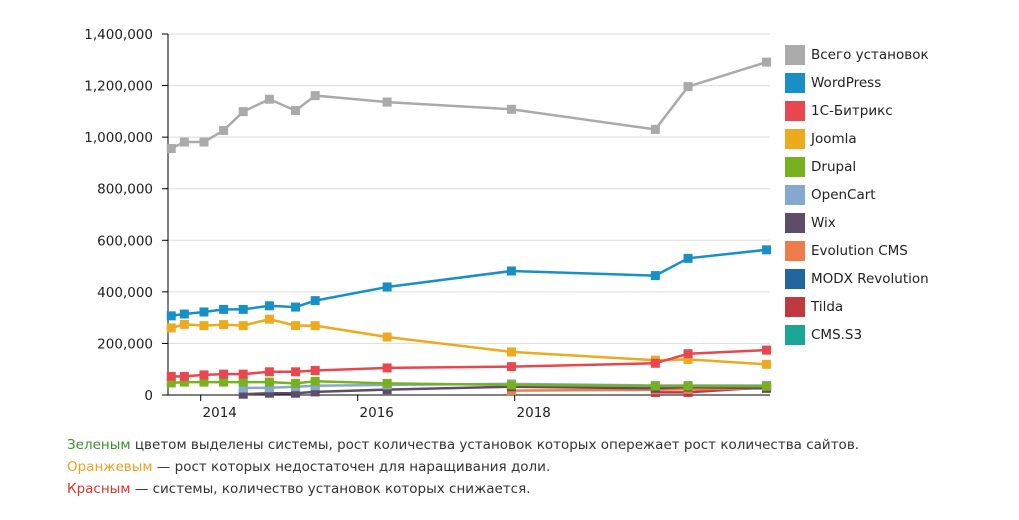  I want to click on x-tick-label: 2018, so click(534, 413).